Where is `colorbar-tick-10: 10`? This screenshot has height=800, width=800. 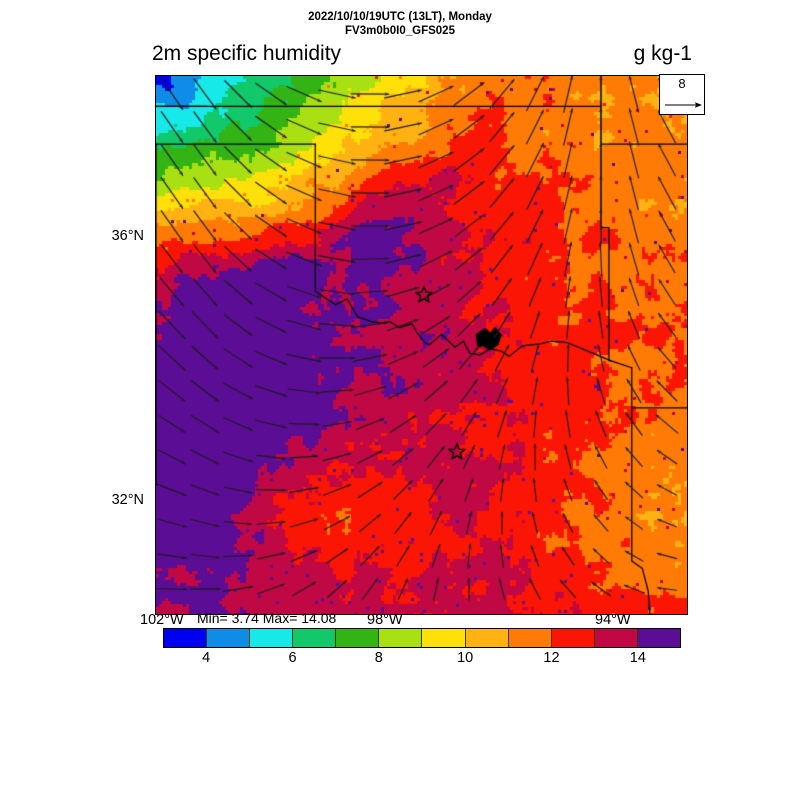
colorbar-tick-10: 10 is located at coordinates (465, 658).